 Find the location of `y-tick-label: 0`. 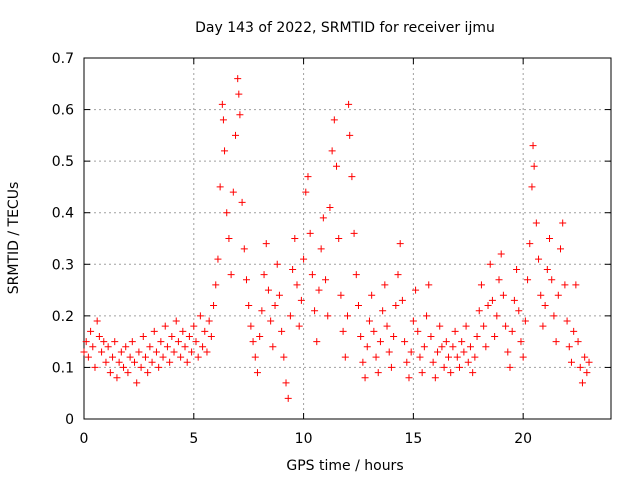

y-tick-label: 0 is located at coordinates (69, 420).